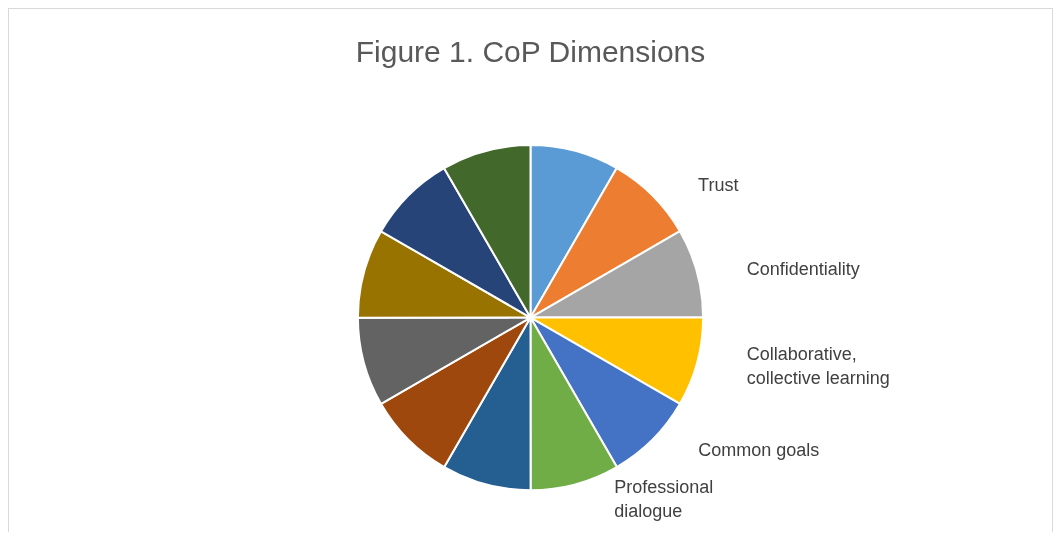 The width and height of the screenshot is (1061, 540). I want to click on slice-label: Professional dialogue, so click(666, 498).